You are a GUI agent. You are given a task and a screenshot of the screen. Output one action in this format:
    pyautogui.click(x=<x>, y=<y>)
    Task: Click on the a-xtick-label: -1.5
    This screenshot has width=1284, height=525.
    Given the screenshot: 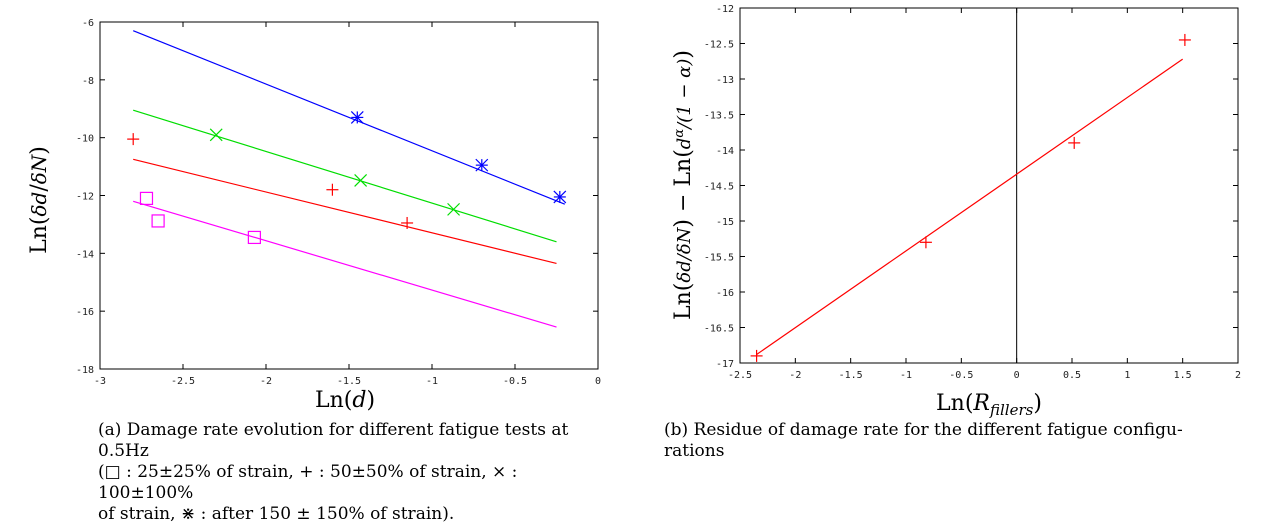 What is the action you would take?
    pyautogui.click(x=349, y=381)
    